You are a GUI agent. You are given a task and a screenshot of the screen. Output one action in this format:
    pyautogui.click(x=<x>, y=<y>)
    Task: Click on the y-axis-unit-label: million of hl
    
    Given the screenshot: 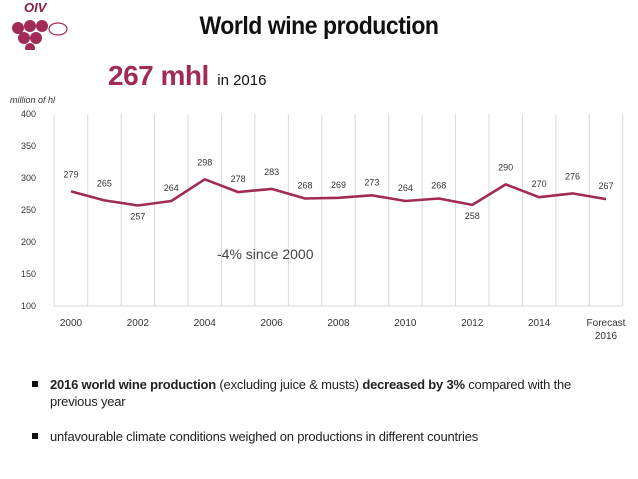 What is the action you would take?
    pyautogui.click(x=33, y=100)
    